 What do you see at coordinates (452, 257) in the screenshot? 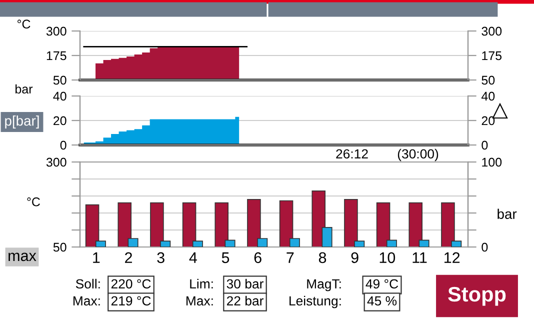
I see `x-tick-label: 12` at bounding box center [452, 257].